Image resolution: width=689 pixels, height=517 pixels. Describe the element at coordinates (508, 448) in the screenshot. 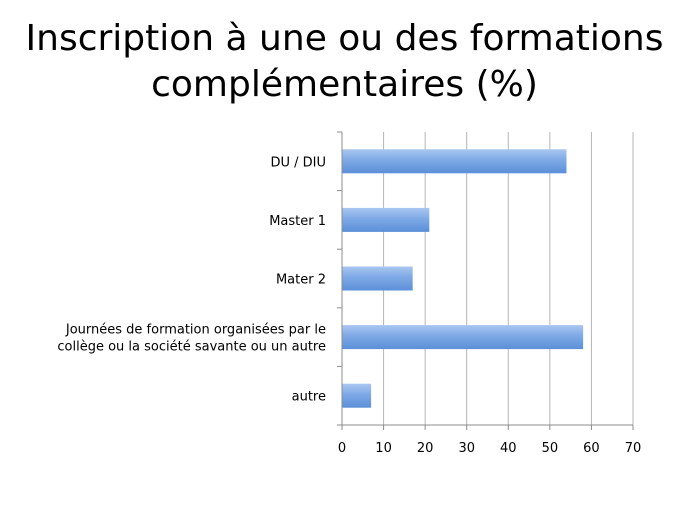

I see `x-tick-label-40: 40` at that location.